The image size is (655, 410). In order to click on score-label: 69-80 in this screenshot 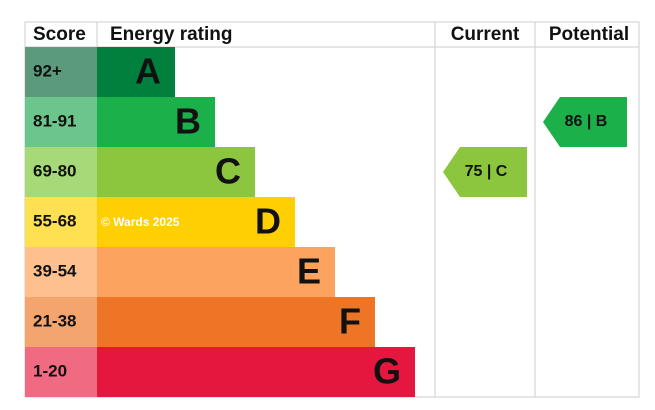, I will do `click(54, 170)`.